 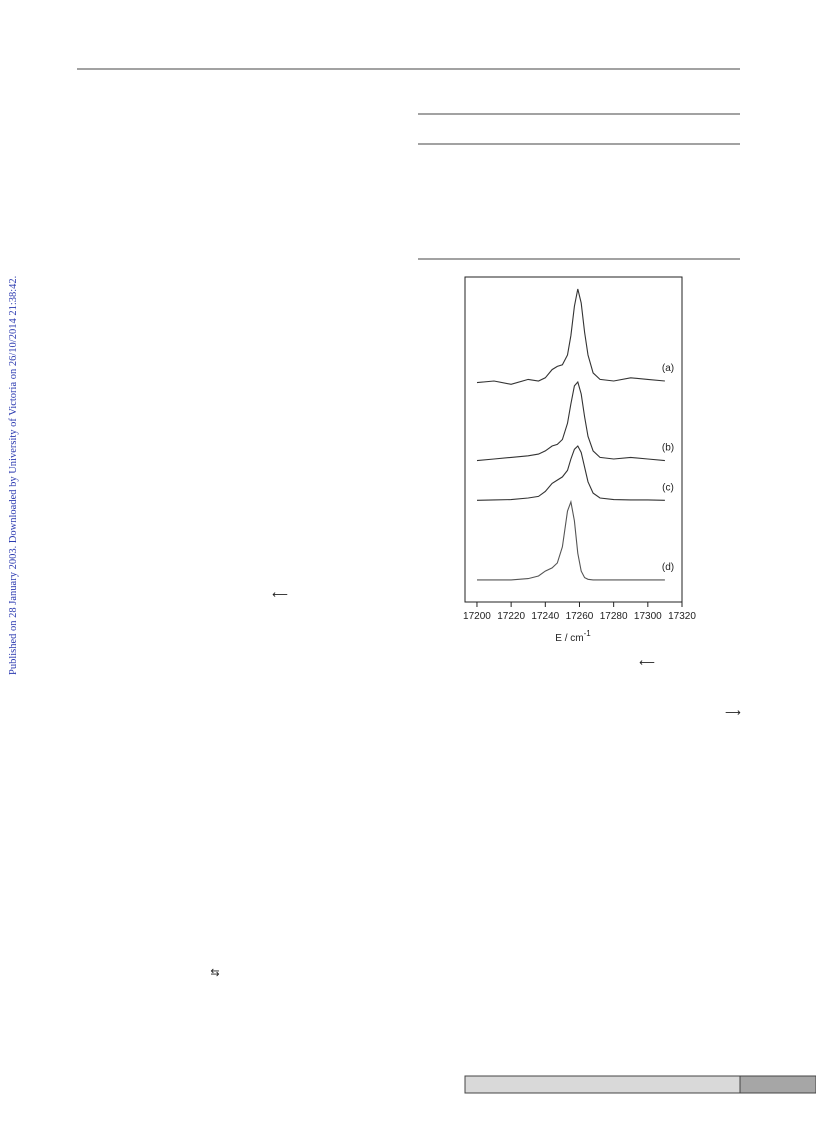 I want to click on plot-frame, so click(x=573, y=439).